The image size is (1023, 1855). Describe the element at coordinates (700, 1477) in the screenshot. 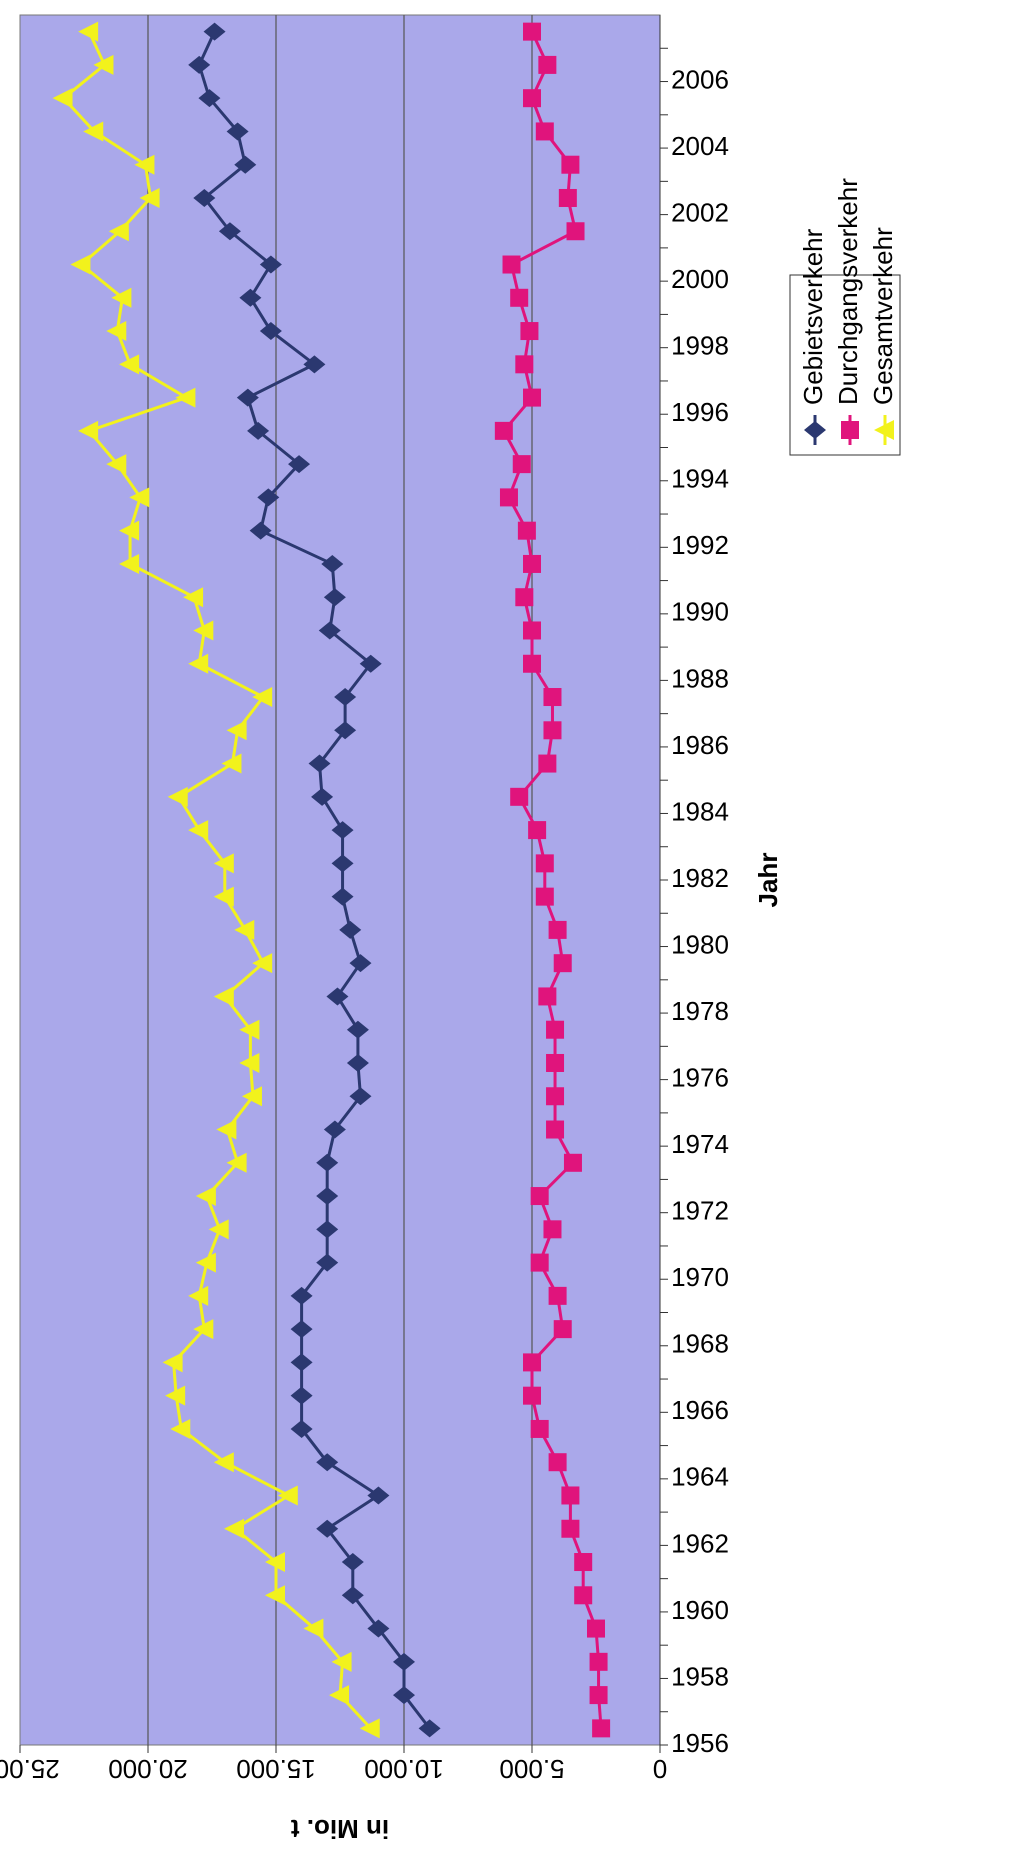

I see `x-tick-label: 1964` at that location.